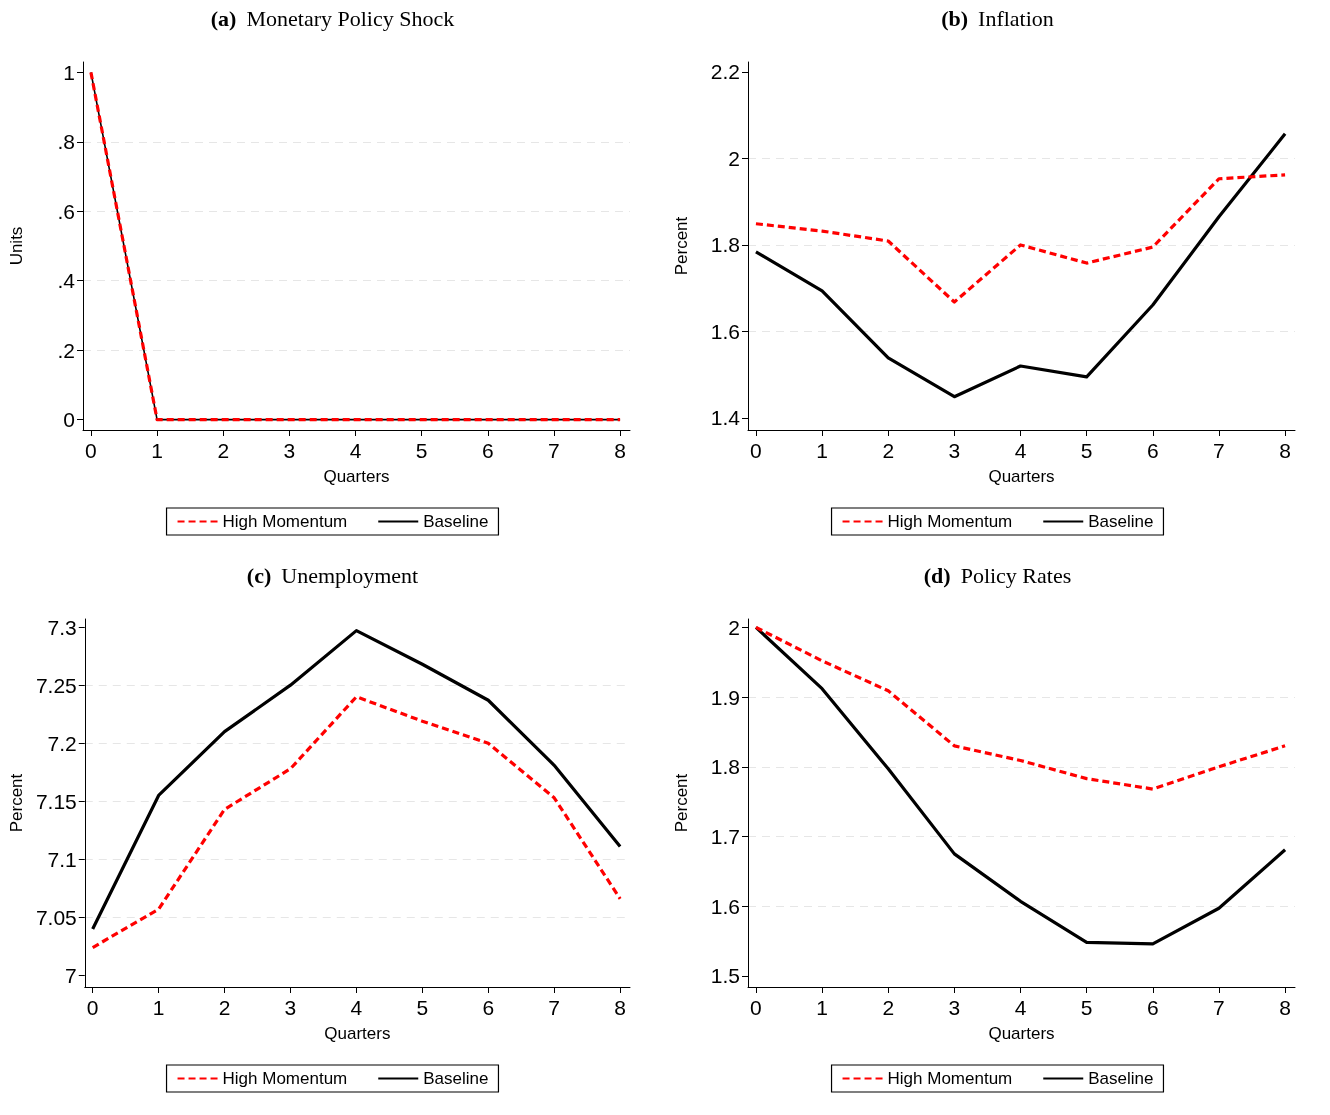  What do you see at coordinates (56, 685) in the screenshot?
I see `y-tick-label: 7.25` at bounding box center [56, 685].